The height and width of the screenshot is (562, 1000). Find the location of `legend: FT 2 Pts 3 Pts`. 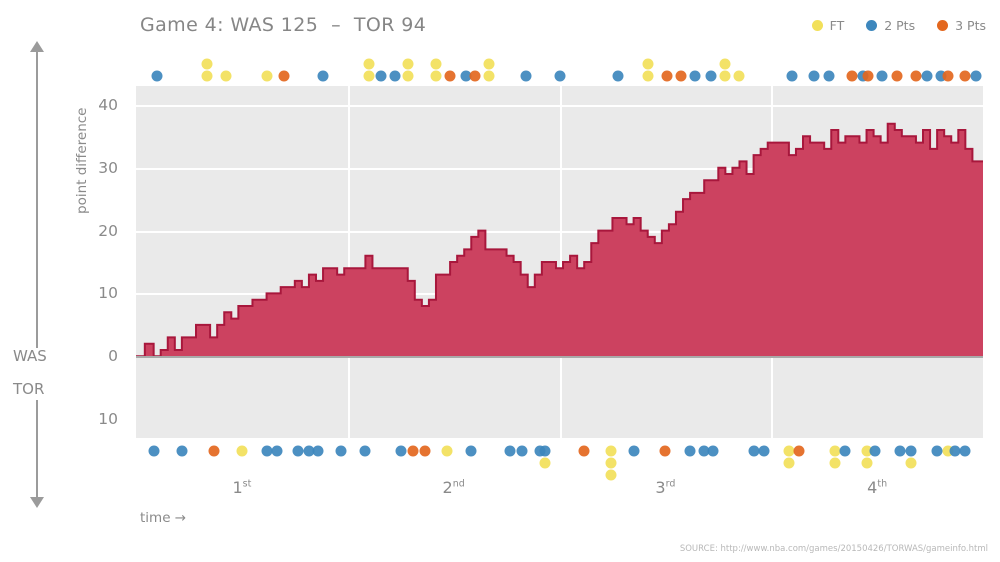

legend: FT 2 Pts 3 Pts is located at coordinates (898, 25).